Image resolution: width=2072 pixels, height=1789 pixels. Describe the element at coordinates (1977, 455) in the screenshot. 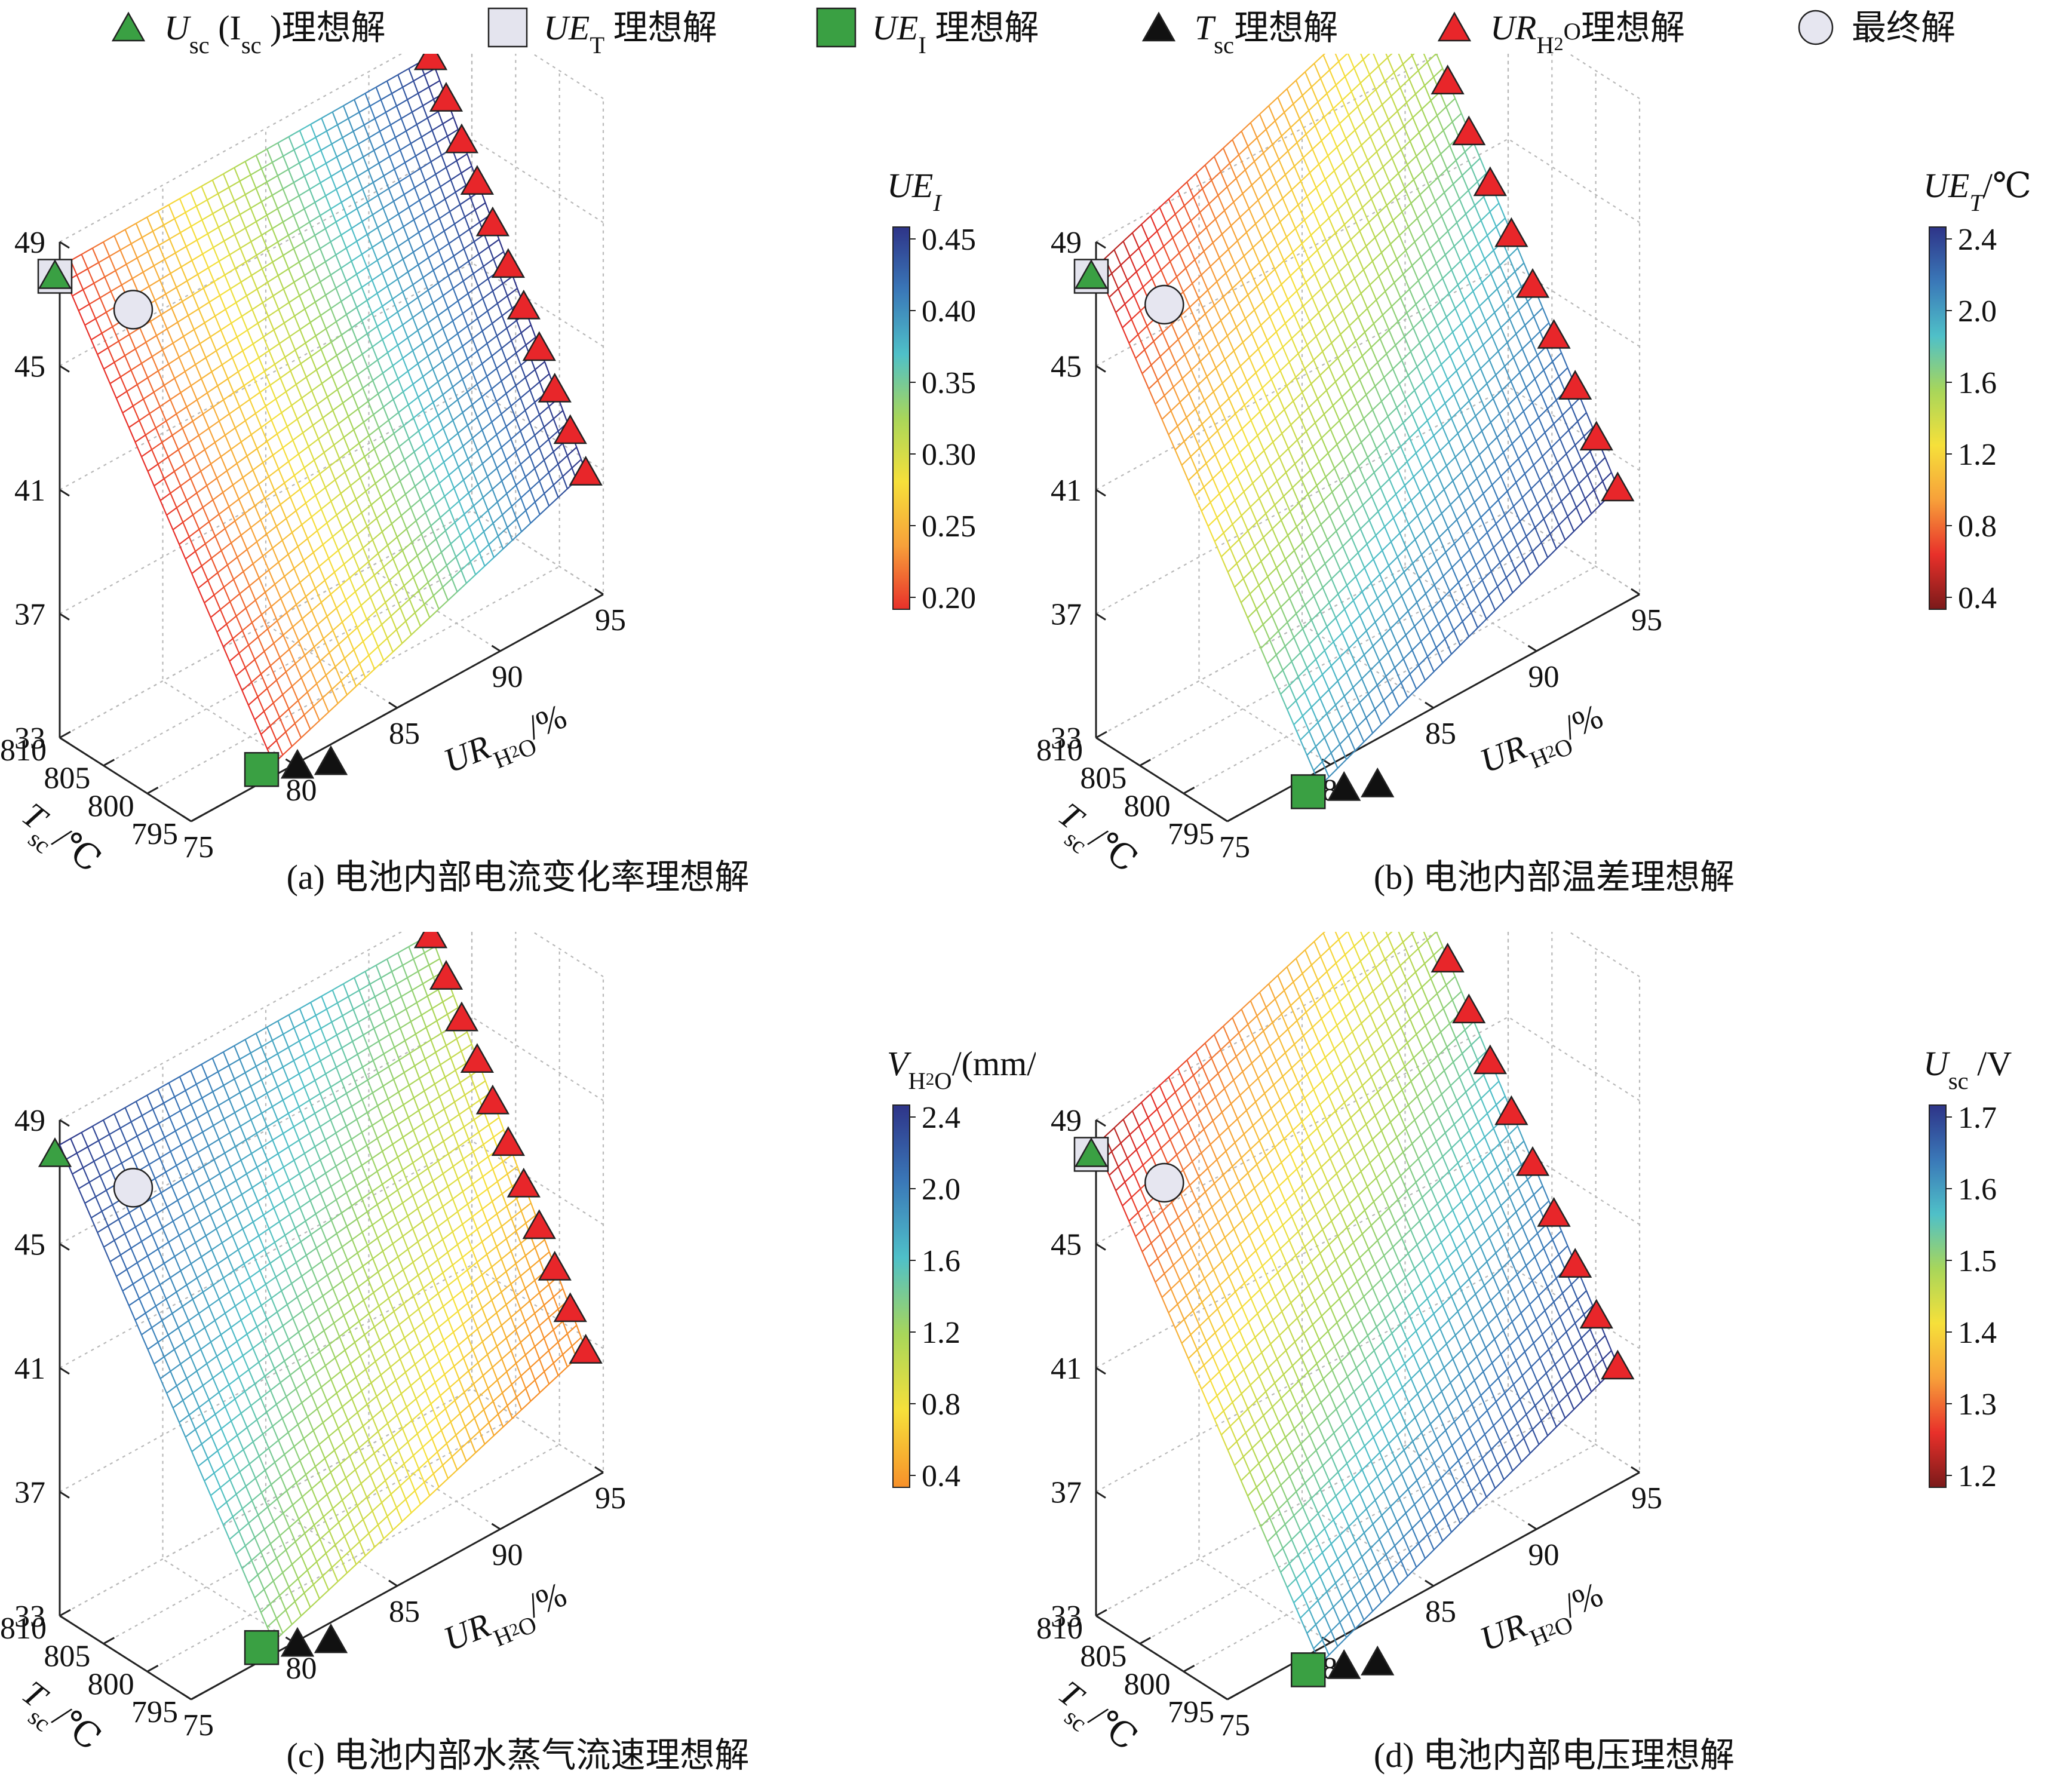

I see `colorbar-tick-label: 1.2` at that location.